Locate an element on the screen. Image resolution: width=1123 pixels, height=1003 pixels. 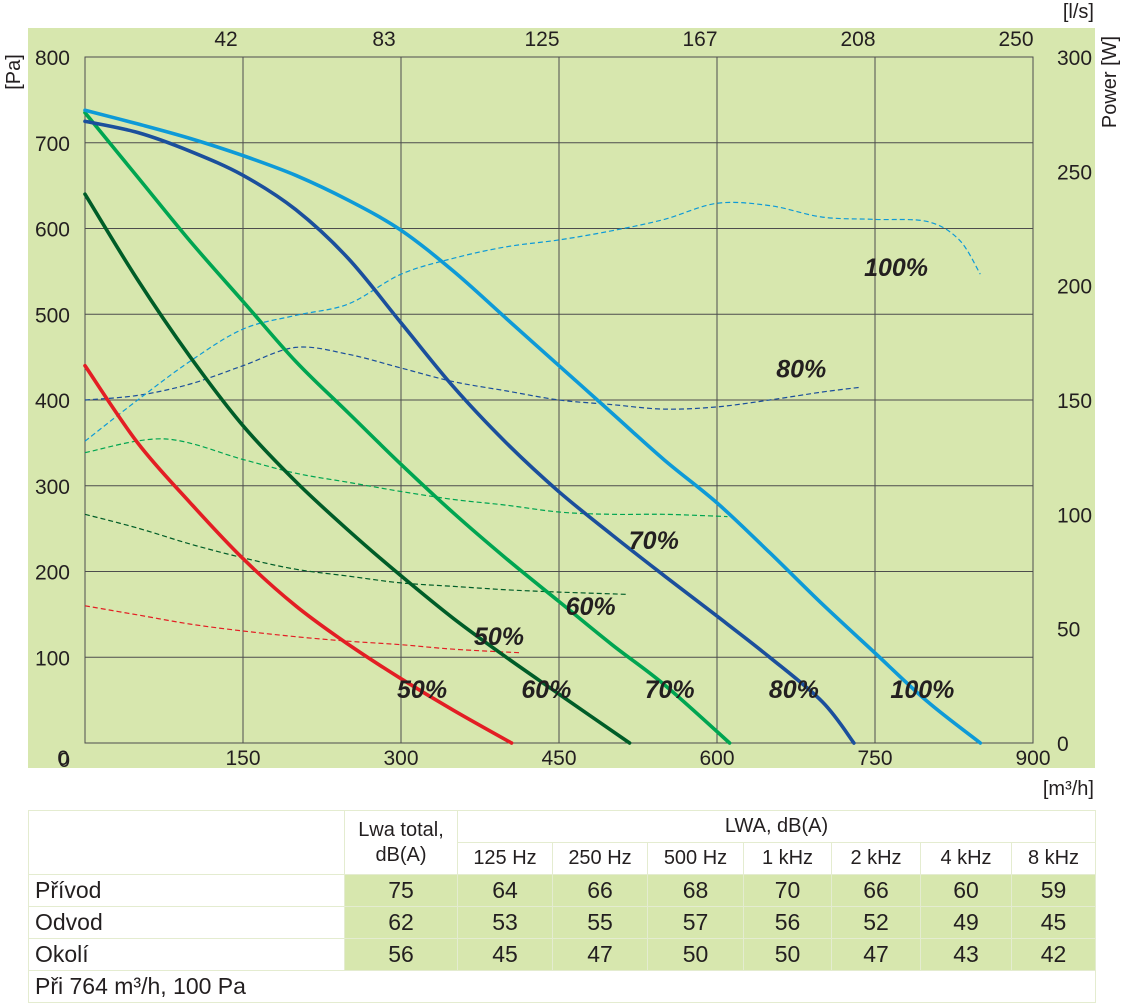
y-tick-label: 200 is located at coordinates (52, 573).